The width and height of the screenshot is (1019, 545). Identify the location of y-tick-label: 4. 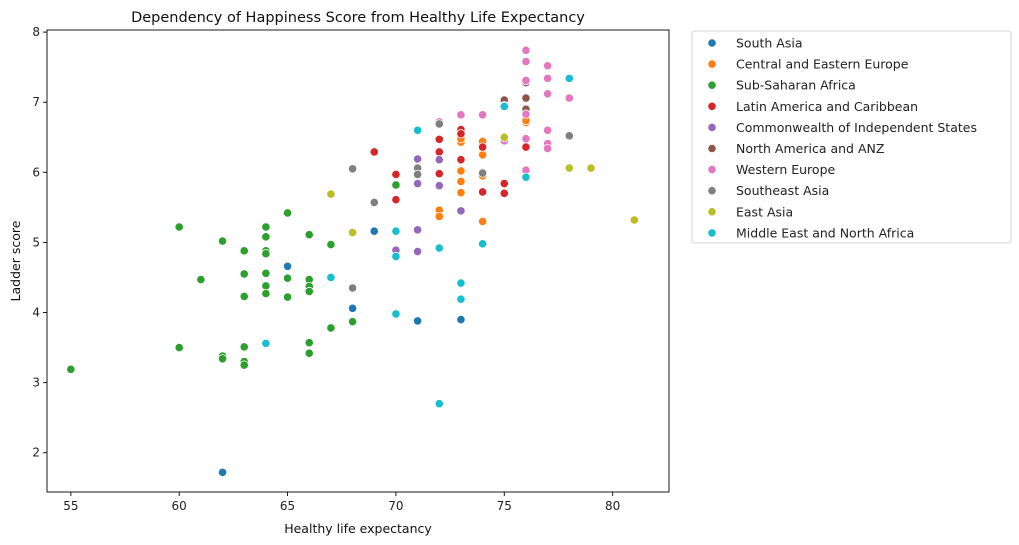
(36, 313).